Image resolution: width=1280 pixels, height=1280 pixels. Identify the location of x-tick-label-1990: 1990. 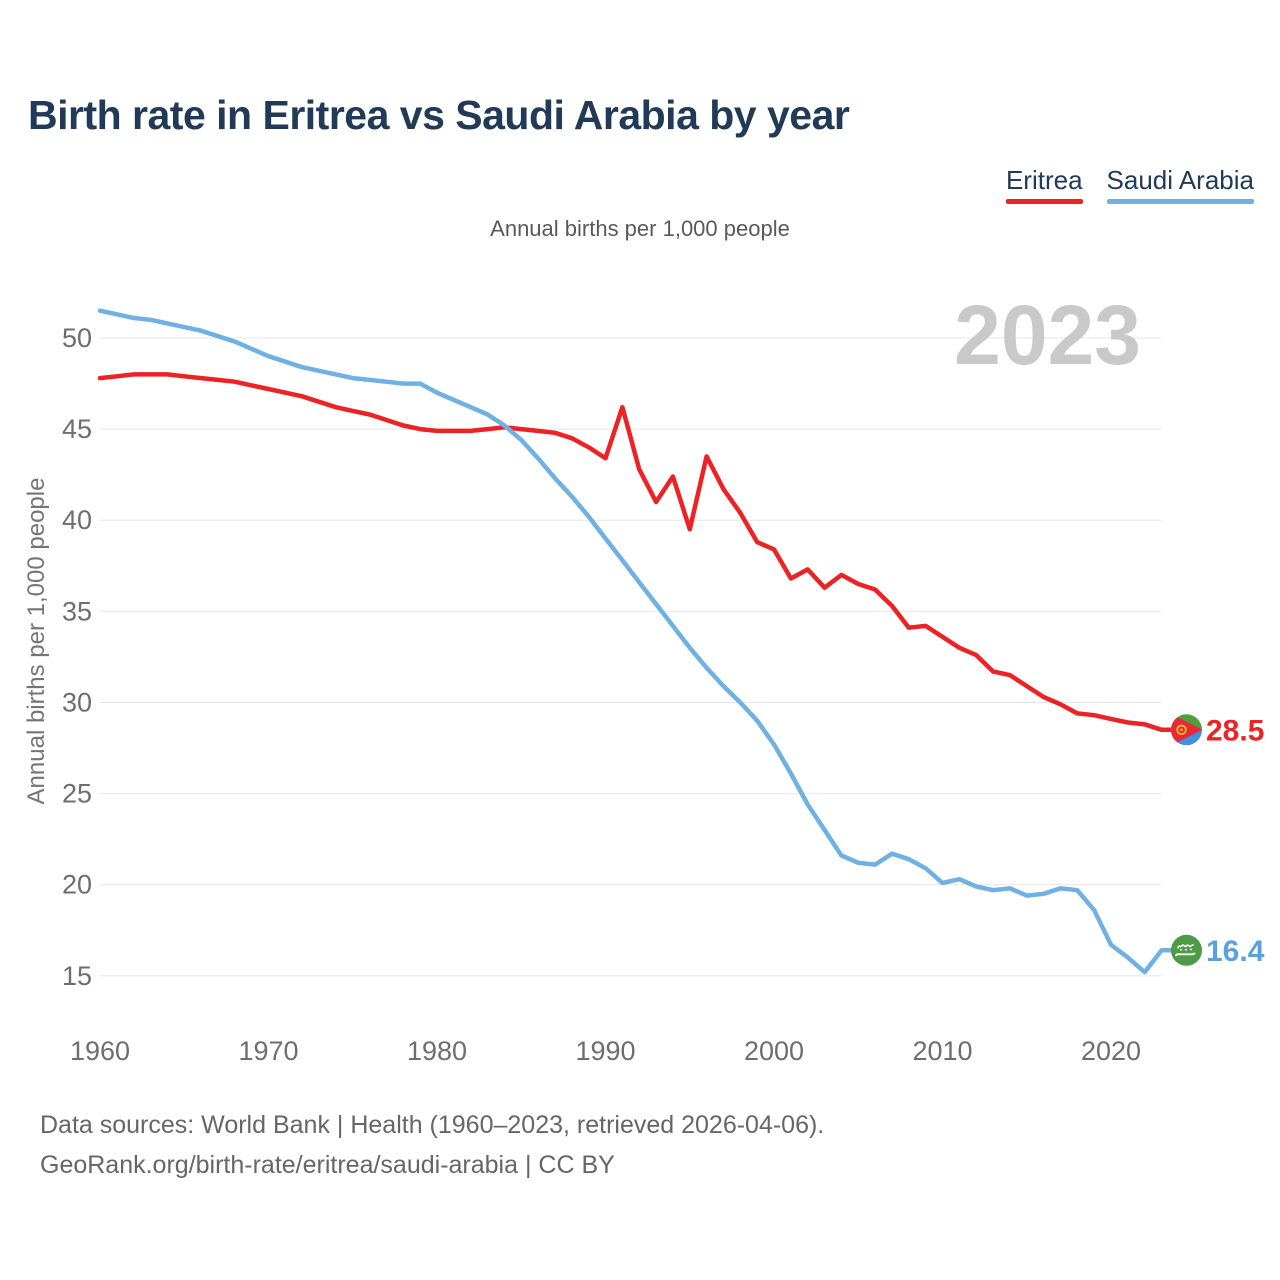
(605, 1051).